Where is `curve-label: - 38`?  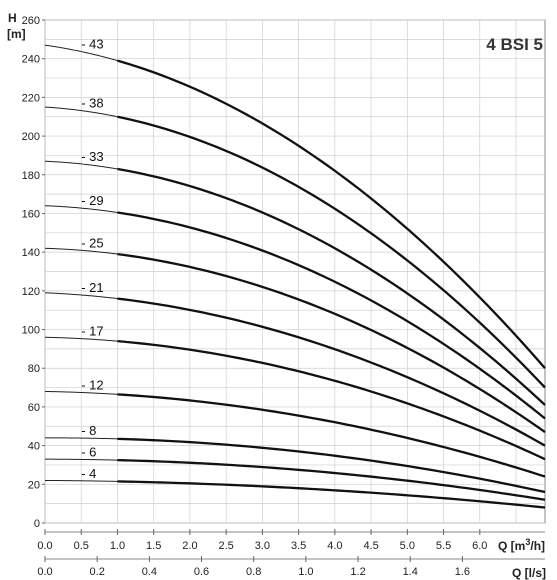
curve-label: - 38 is located at coordinates (92, 103).